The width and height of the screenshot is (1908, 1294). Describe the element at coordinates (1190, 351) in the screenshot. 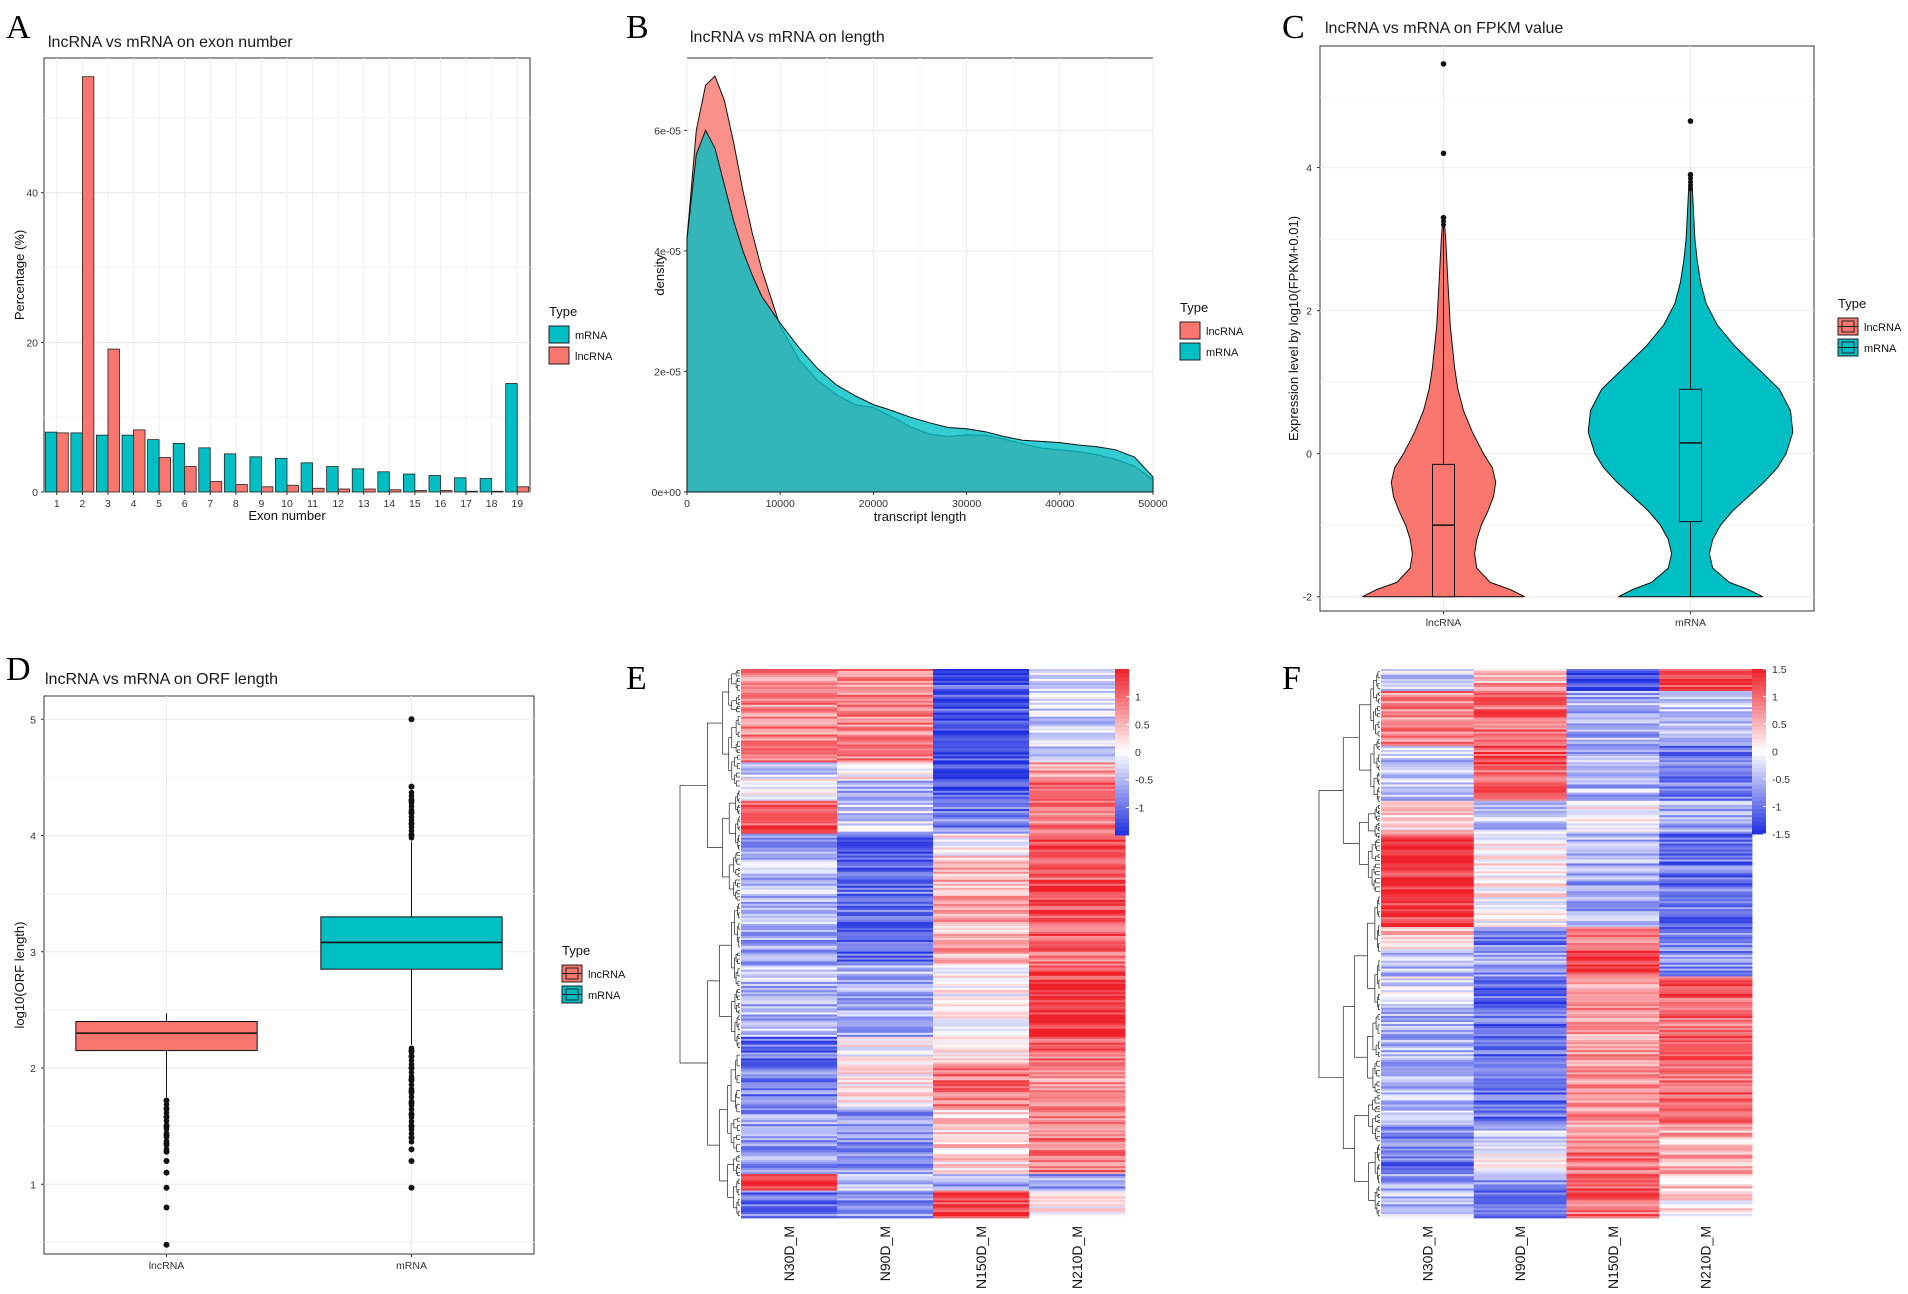

I see `legend-key-mRNA` at that location.